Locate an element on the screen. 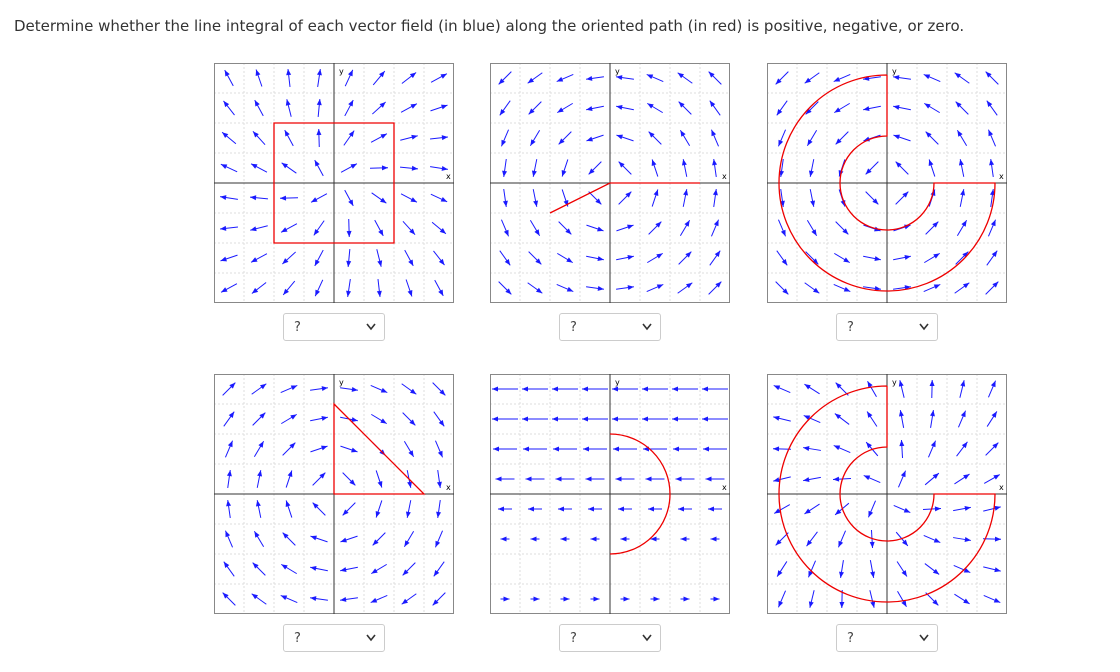  y-label: y is located at coordinates (617, 382).